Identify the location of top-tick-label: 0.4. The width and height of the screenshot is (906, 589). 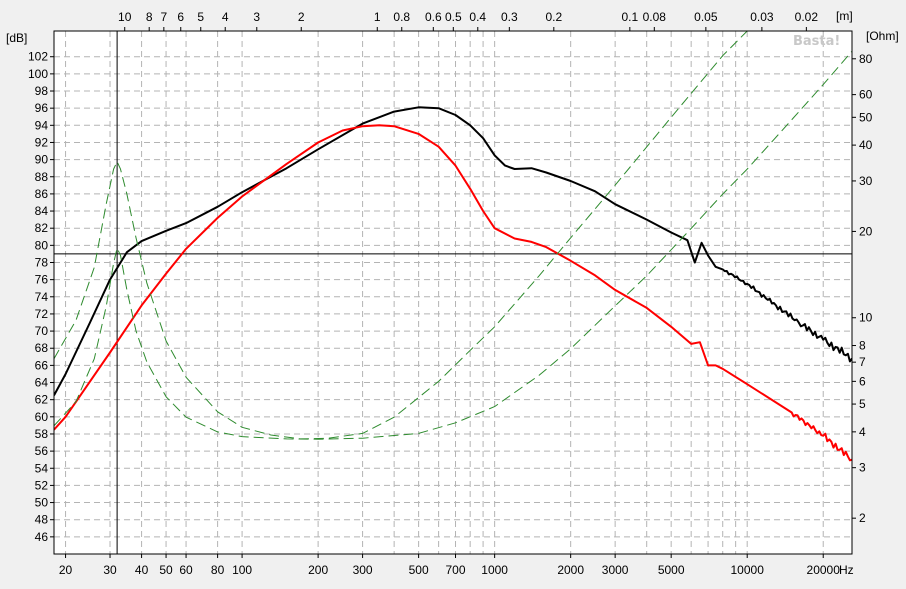
(477, 17).